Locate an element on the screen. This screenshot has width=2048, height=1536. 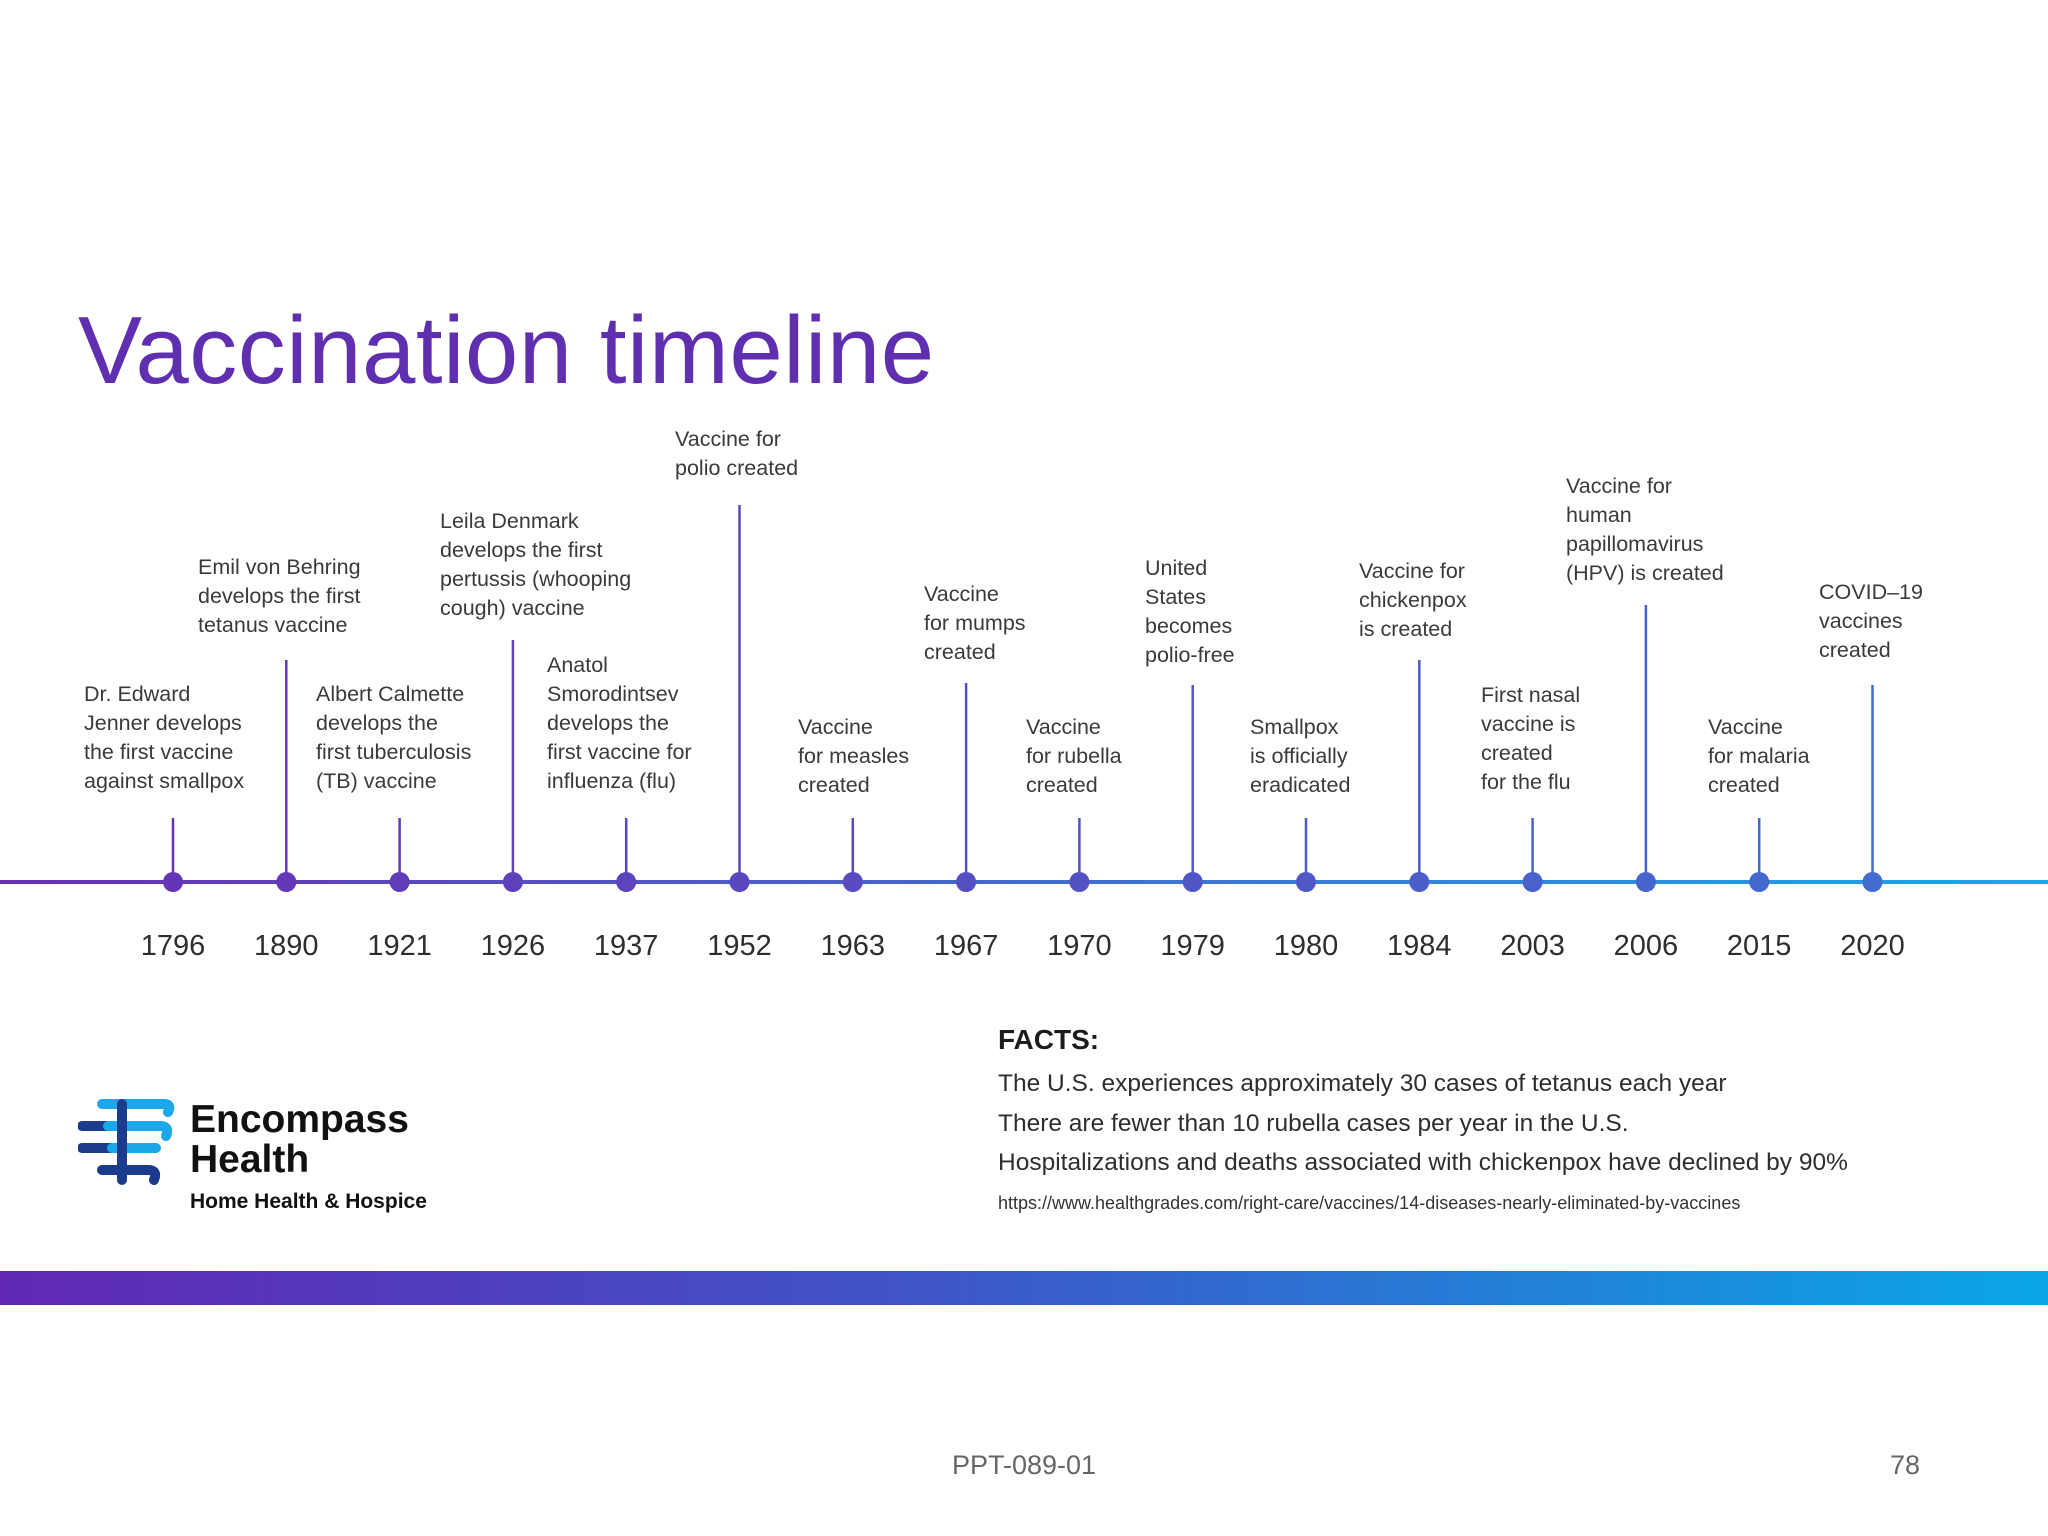
timeline-year-label: 2020 is located at coordinates (1872, 946).